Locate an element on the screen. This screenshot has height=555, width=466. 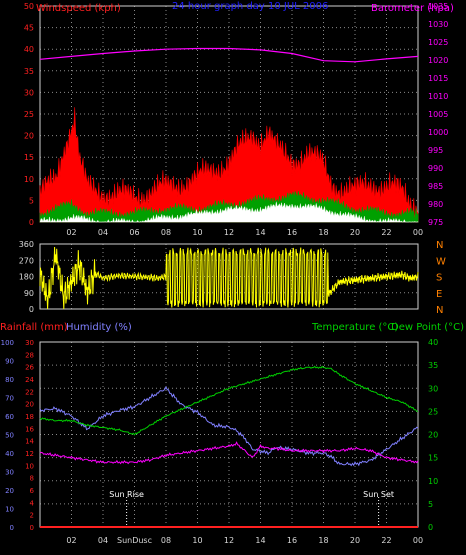
humidity-tick-label: 40 is located at coordinates (9, 454).